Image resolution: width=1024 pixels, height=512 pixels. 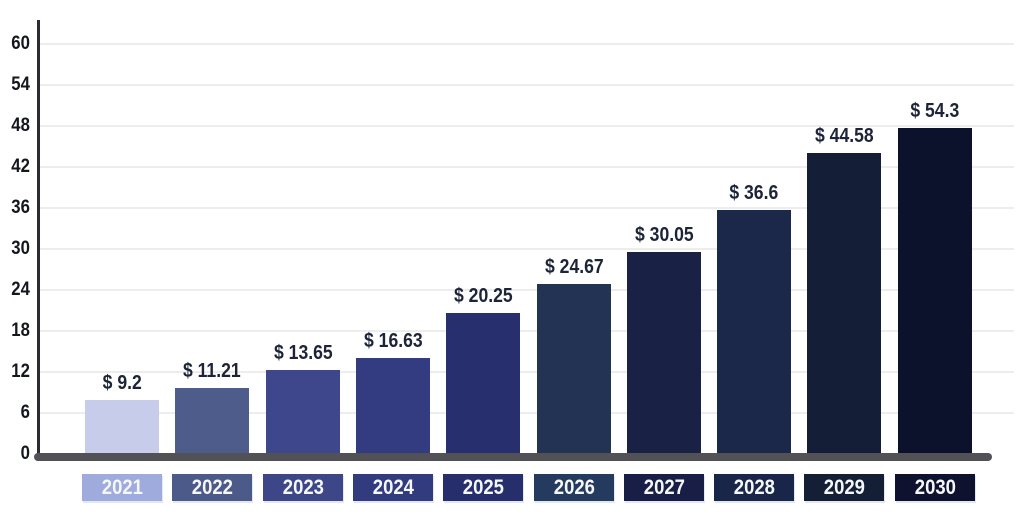 I want to click on y-axis-tick-label: 54, so click(x=20, y=84).